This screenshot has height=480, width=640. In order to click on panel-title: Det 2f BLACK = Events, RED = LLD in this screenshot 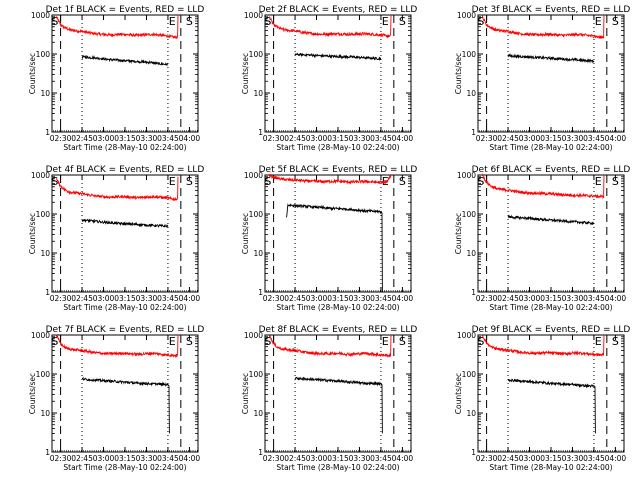, I will do `click(338, 10)`.